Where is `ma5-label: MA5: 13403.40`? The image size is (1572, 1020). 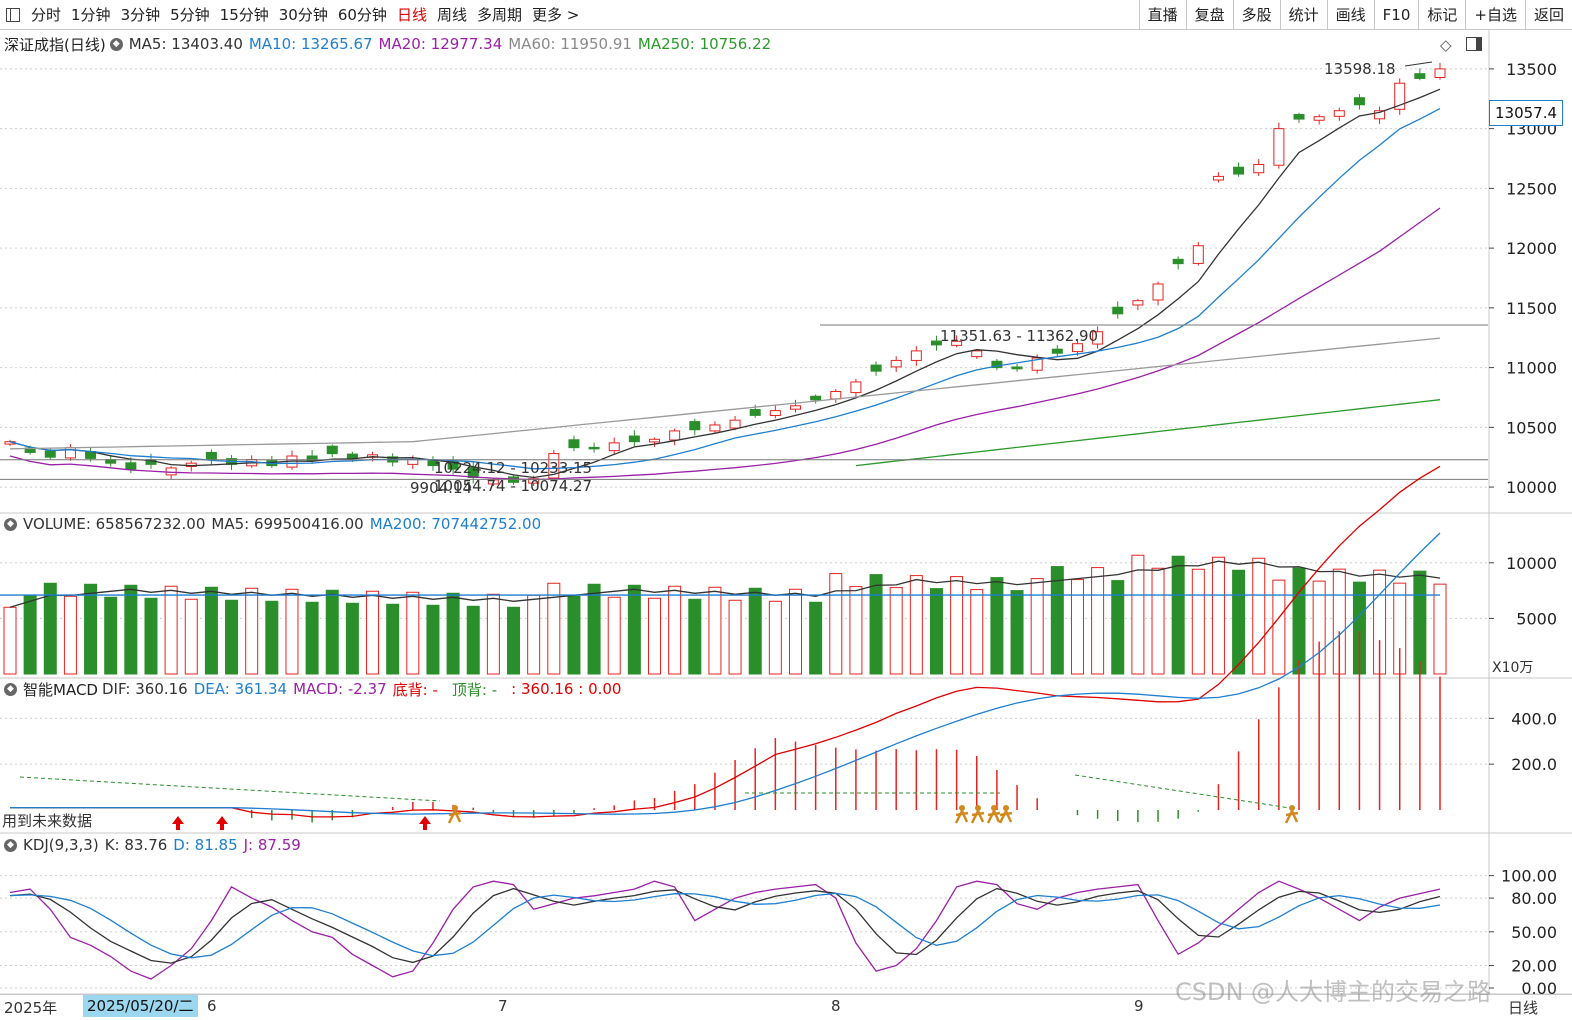
ma5-label: MA5: 13403.40 is located at coordinates (185, 44).